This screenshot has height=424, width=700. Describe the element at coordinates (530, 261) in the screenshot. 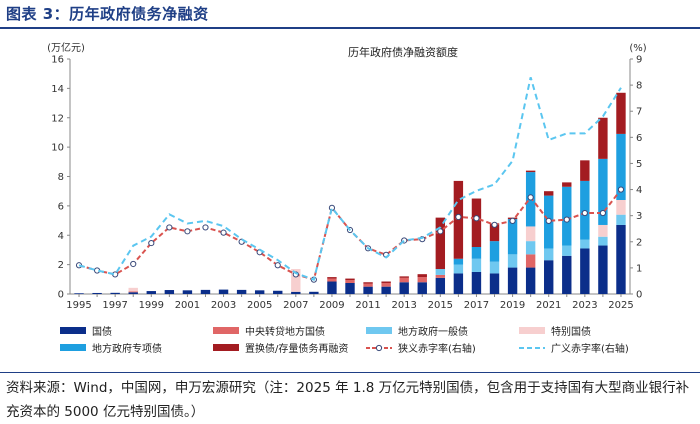

I see `bar-中央转贷地方国债-2020` at that location.